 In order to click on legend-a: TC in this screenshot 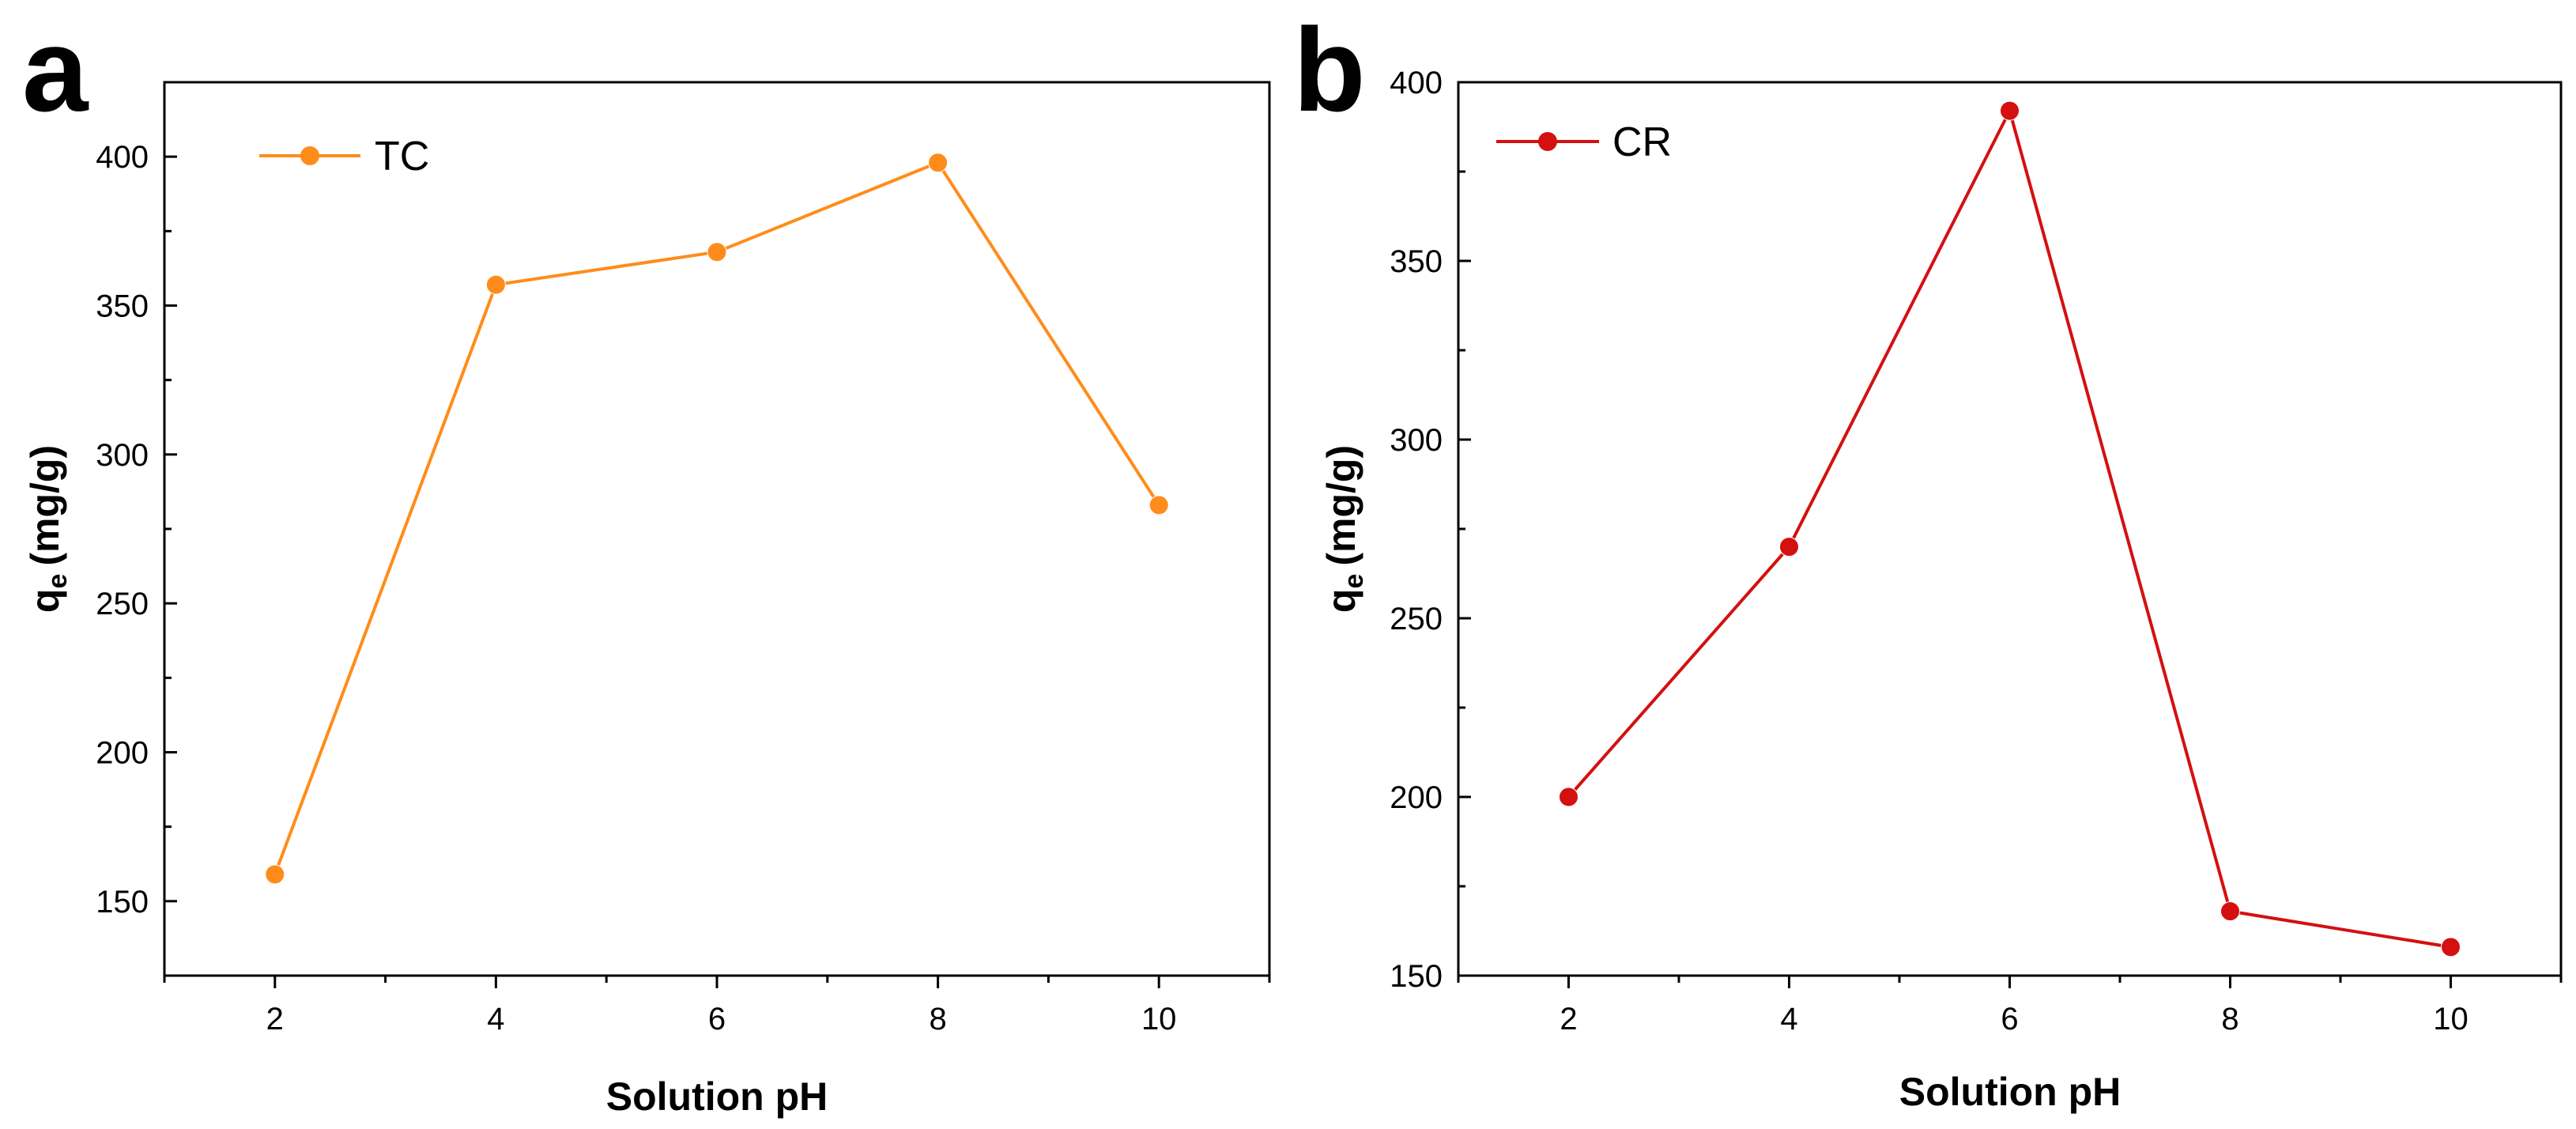, I will do `click(344, 157)`.